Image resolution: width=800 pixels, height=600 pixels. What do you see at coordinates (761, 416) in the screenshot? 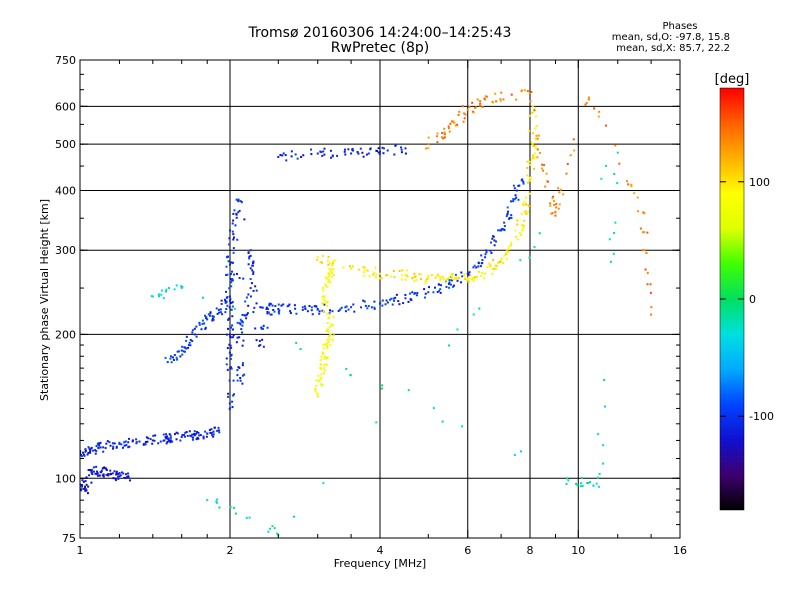
I see `colorbar-tick-label: -100` at bounding box center [761, 416].